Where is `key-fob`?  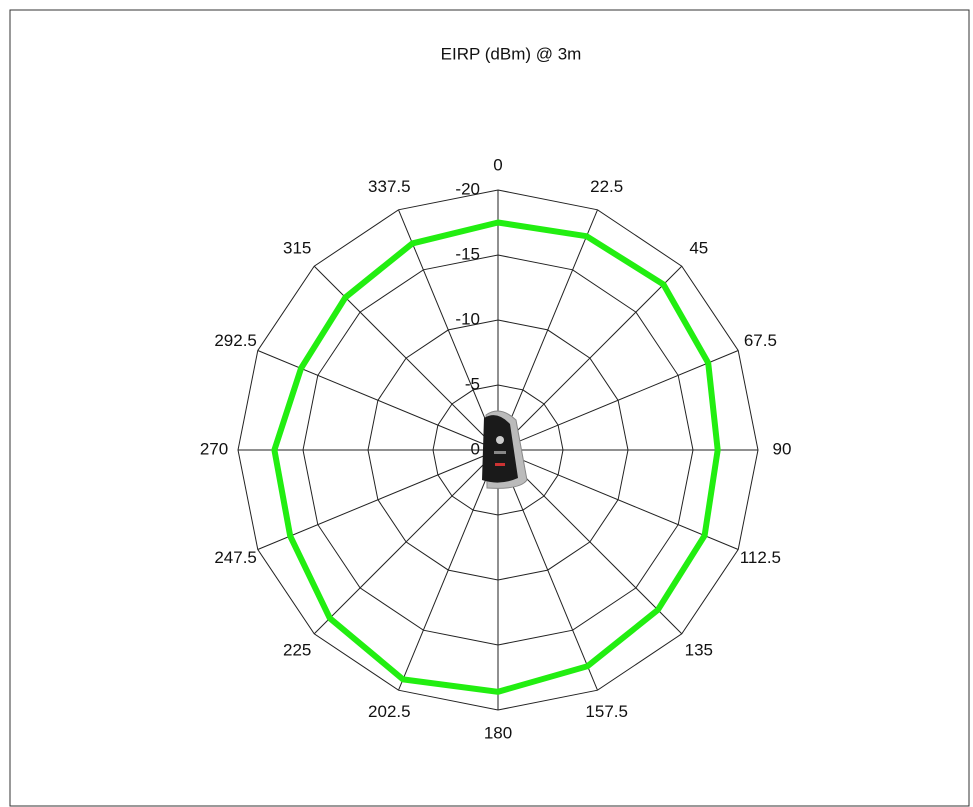 key-fob is located at coordinates (505, 449).